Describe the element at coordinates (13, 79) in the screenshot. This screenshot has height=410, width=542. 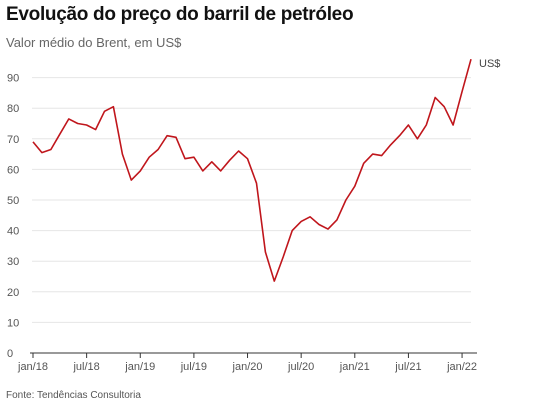
I see `y-tick-label: 90` at that location.